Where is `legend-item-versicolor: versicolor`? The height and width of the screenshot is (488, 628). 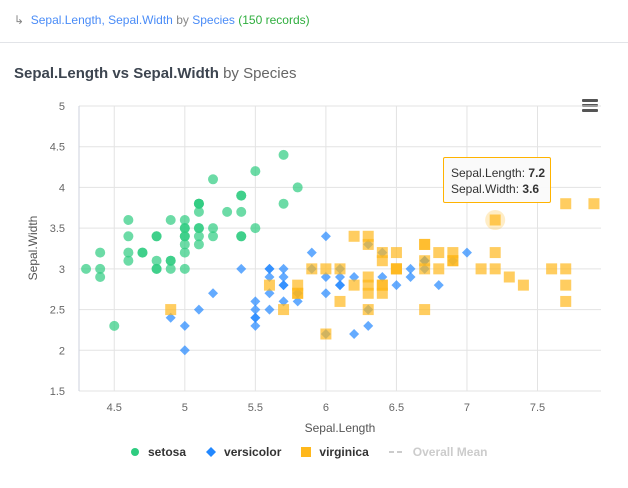
legend-item-versicolor: versicolor is located at coordinates (243, 452).